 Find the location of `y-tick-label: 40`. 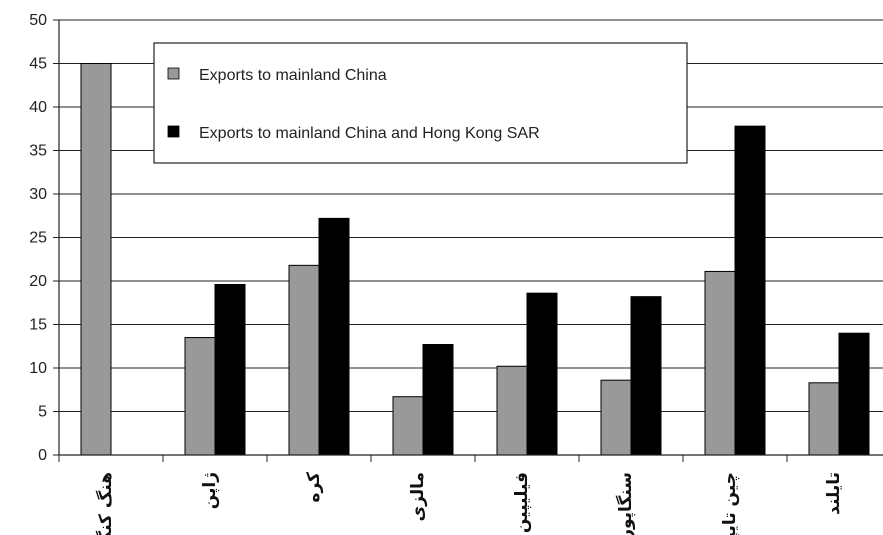

y-tick-label: 40 is located at coordinates (38, 107).